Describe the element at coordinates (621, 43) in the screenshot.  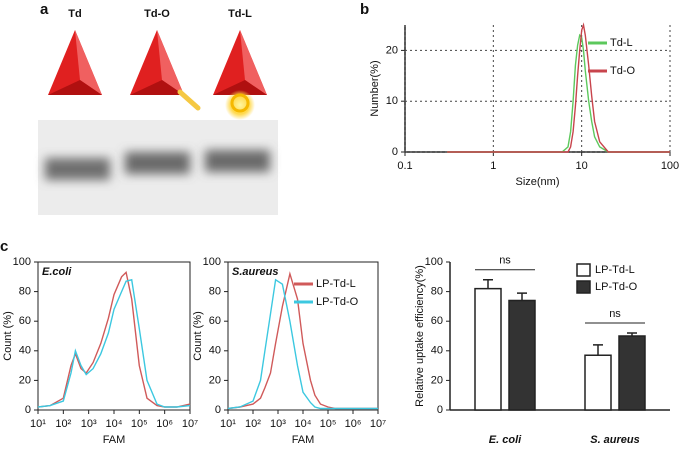
I see `legend-label: Td-L` at that location.